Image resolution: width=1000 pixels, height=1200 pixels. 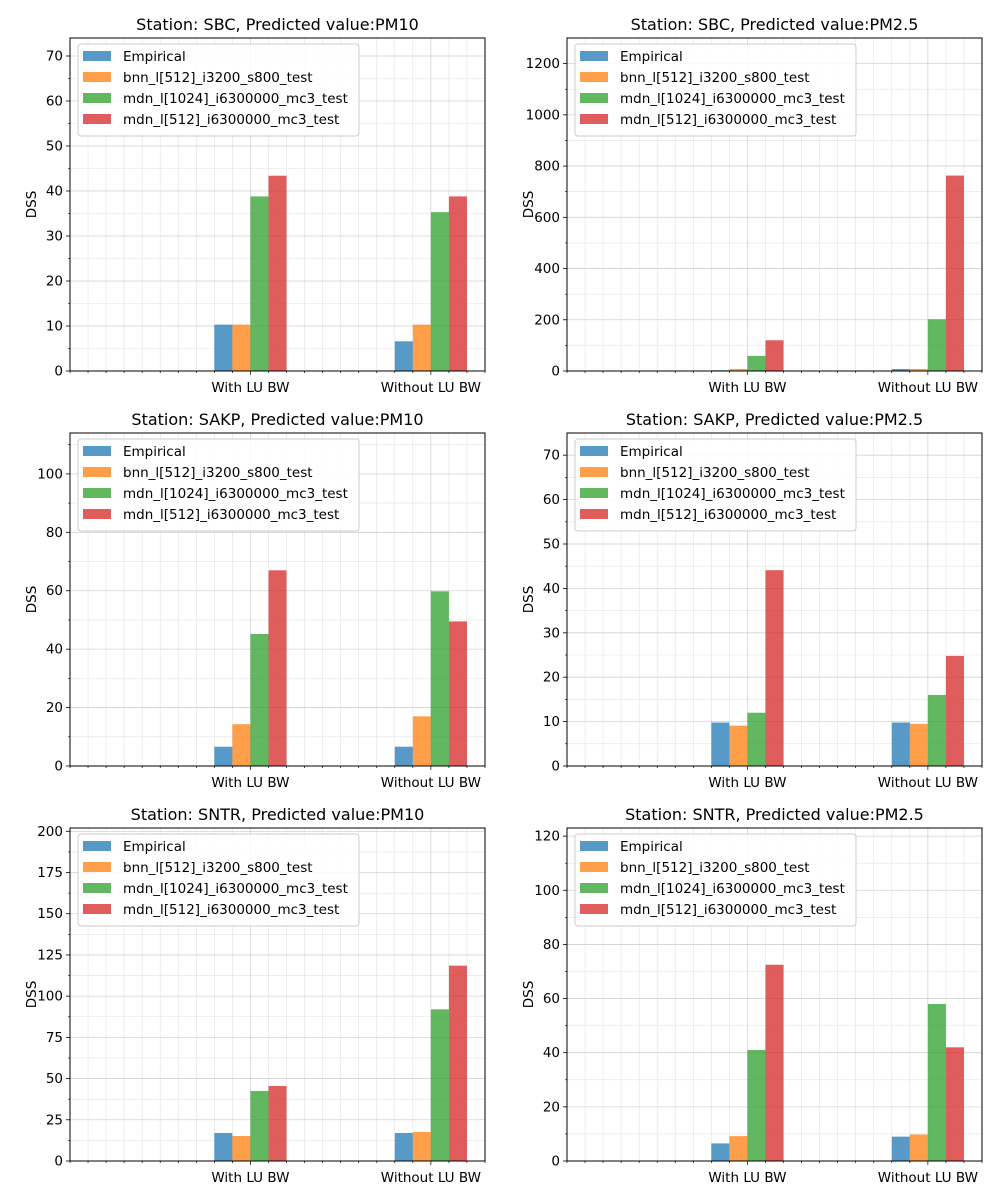 I want to click on y-tick-label: 125, so click(x=50, y=955).